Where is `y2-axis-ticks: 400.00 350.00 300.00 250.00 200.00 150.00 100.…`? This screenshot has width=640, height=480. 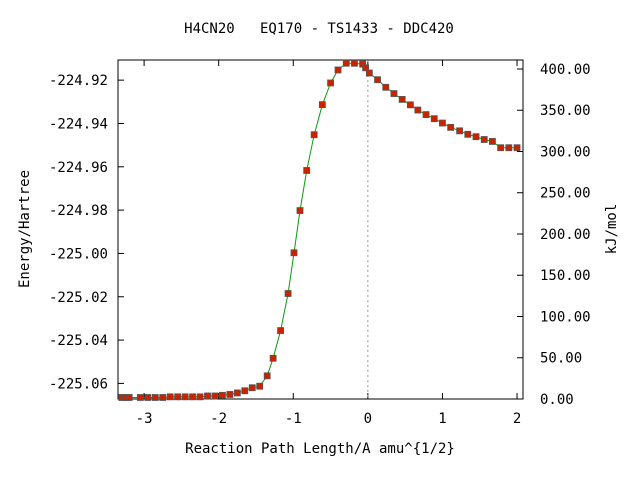 y2-axis-ticks: 400.00 350.00 300.00 250.00 200.00 150.00 100.… is located at coordinates (554, 235).